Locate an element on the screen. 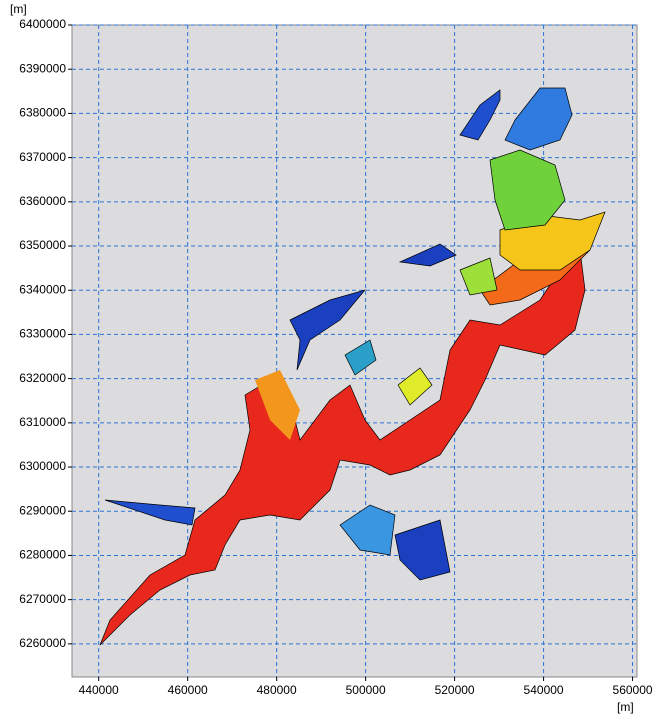  x-tick-label: 500000 is located at coordinates (366, 690).